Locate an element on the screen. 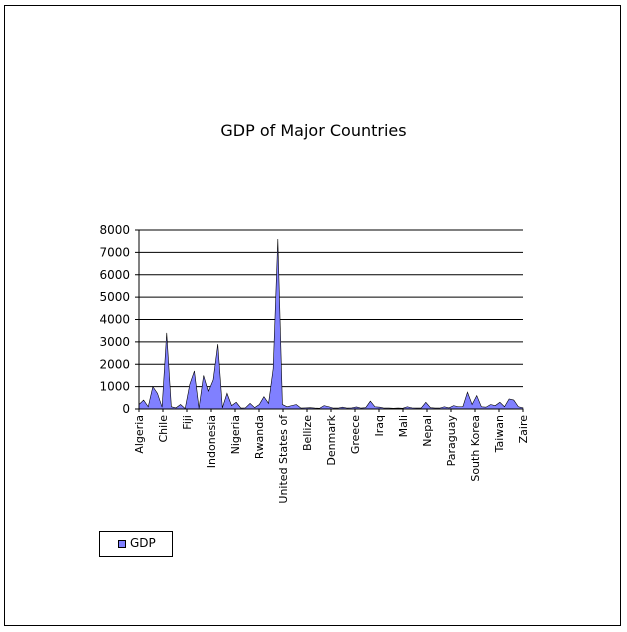 The height and width of the screenshot is (632, 627). x-tick-label-chile: Chile is located at coordinates (163, 429).